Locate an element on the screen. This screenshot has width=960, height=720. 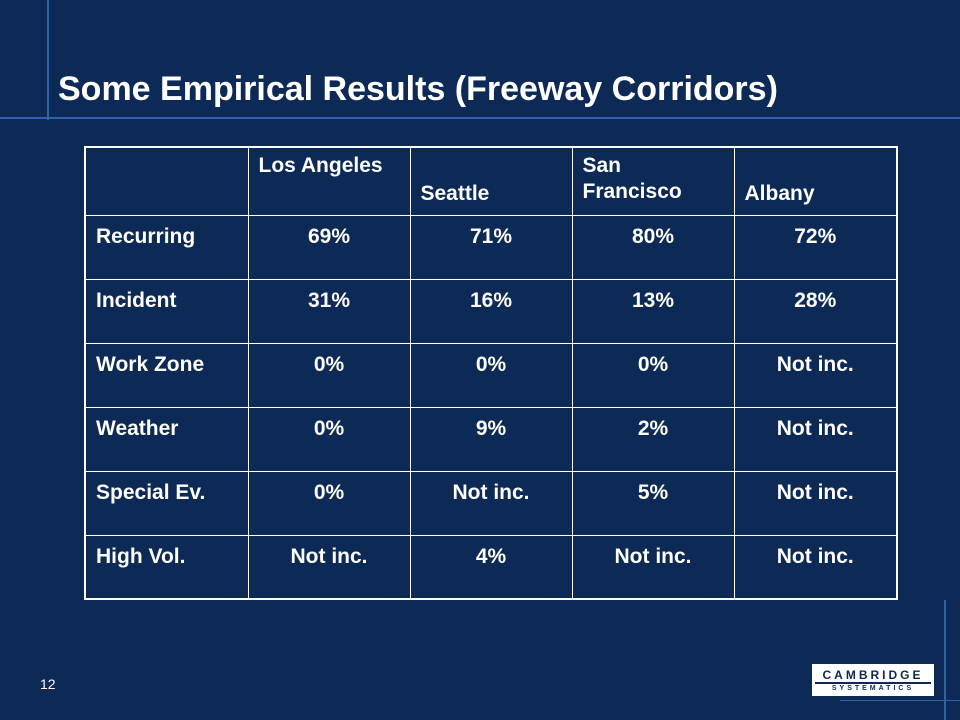
cambridge-systematics-logo: CAMBRIDGE SYSTEMATICS is located at coordinates (873, 680).